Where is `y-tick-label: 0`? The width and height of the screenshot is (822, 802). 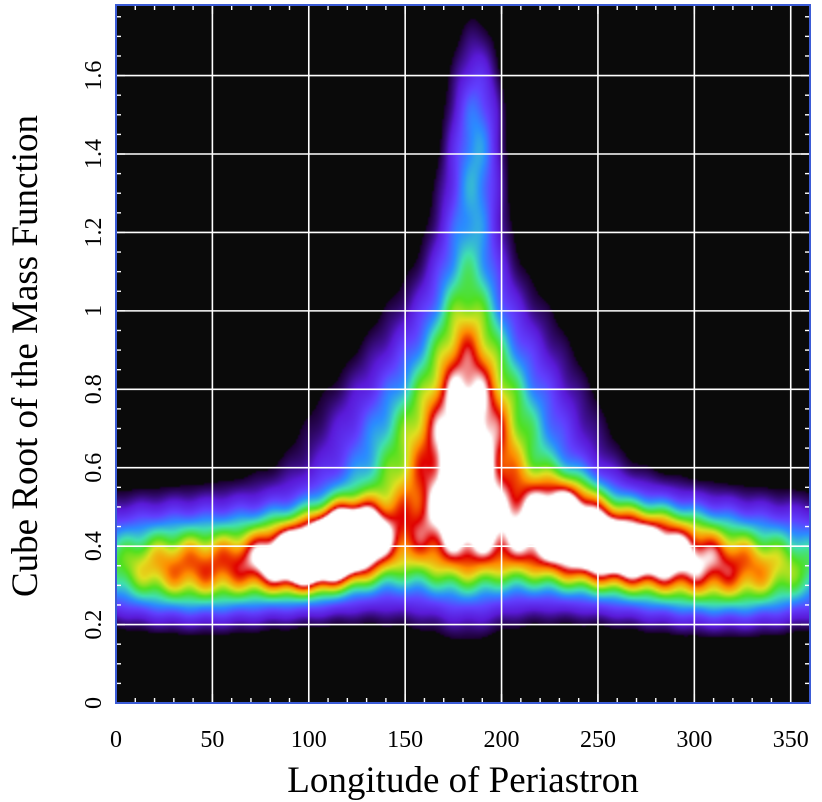
y-tick-label: 0 is located at coordinates (94, 703).